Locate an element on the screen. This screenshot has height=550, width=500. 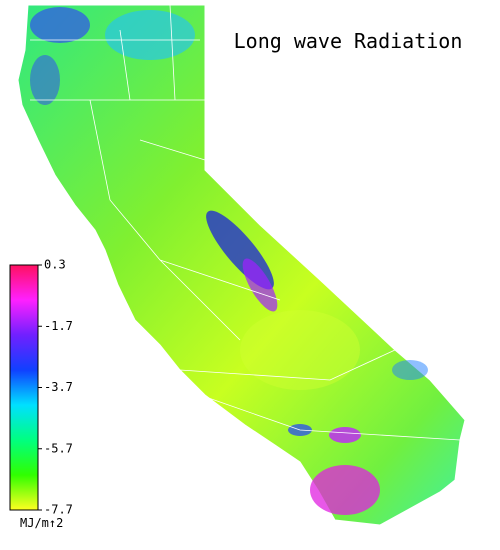
colorbar-tick-label: -7.7 is located at coordinates (58, 510).